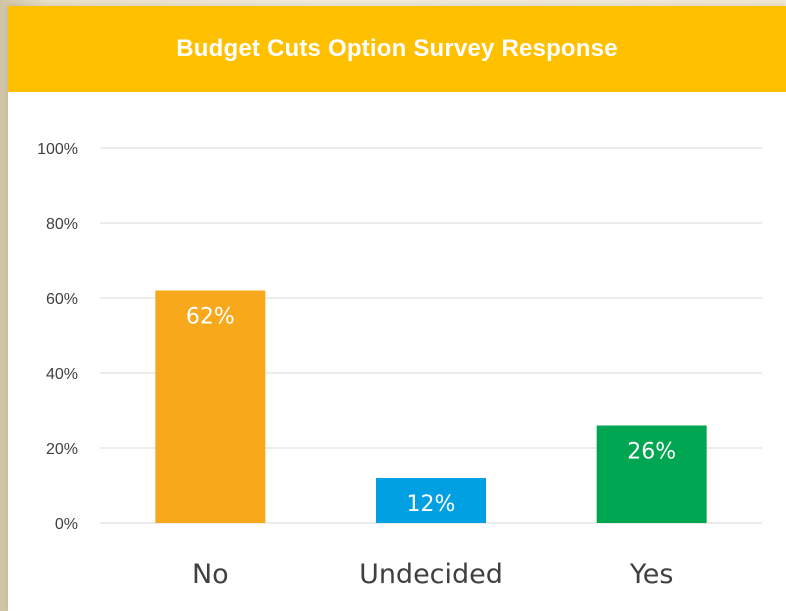 This screenshot has height=611, width=786. What do you see at coordinates (62, 224) in the screenshot?
I see `y-tick-label: 80%` at bounding box center [62, 224].